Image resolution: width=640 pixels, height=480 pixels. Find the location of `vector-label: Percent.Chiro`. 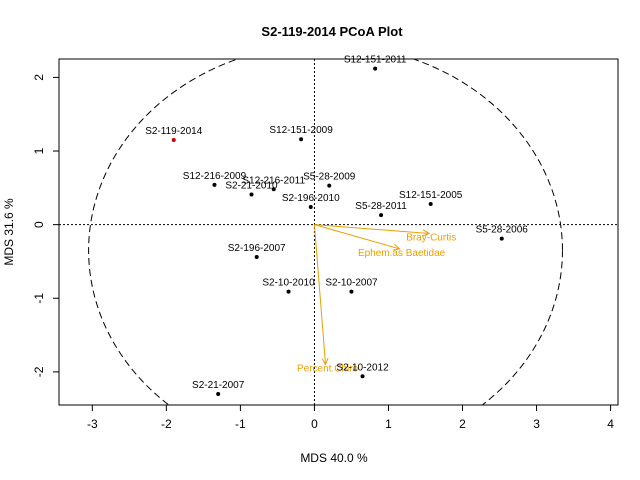

vector-label: Percent.Chiro is located at coordinates (328, 369).